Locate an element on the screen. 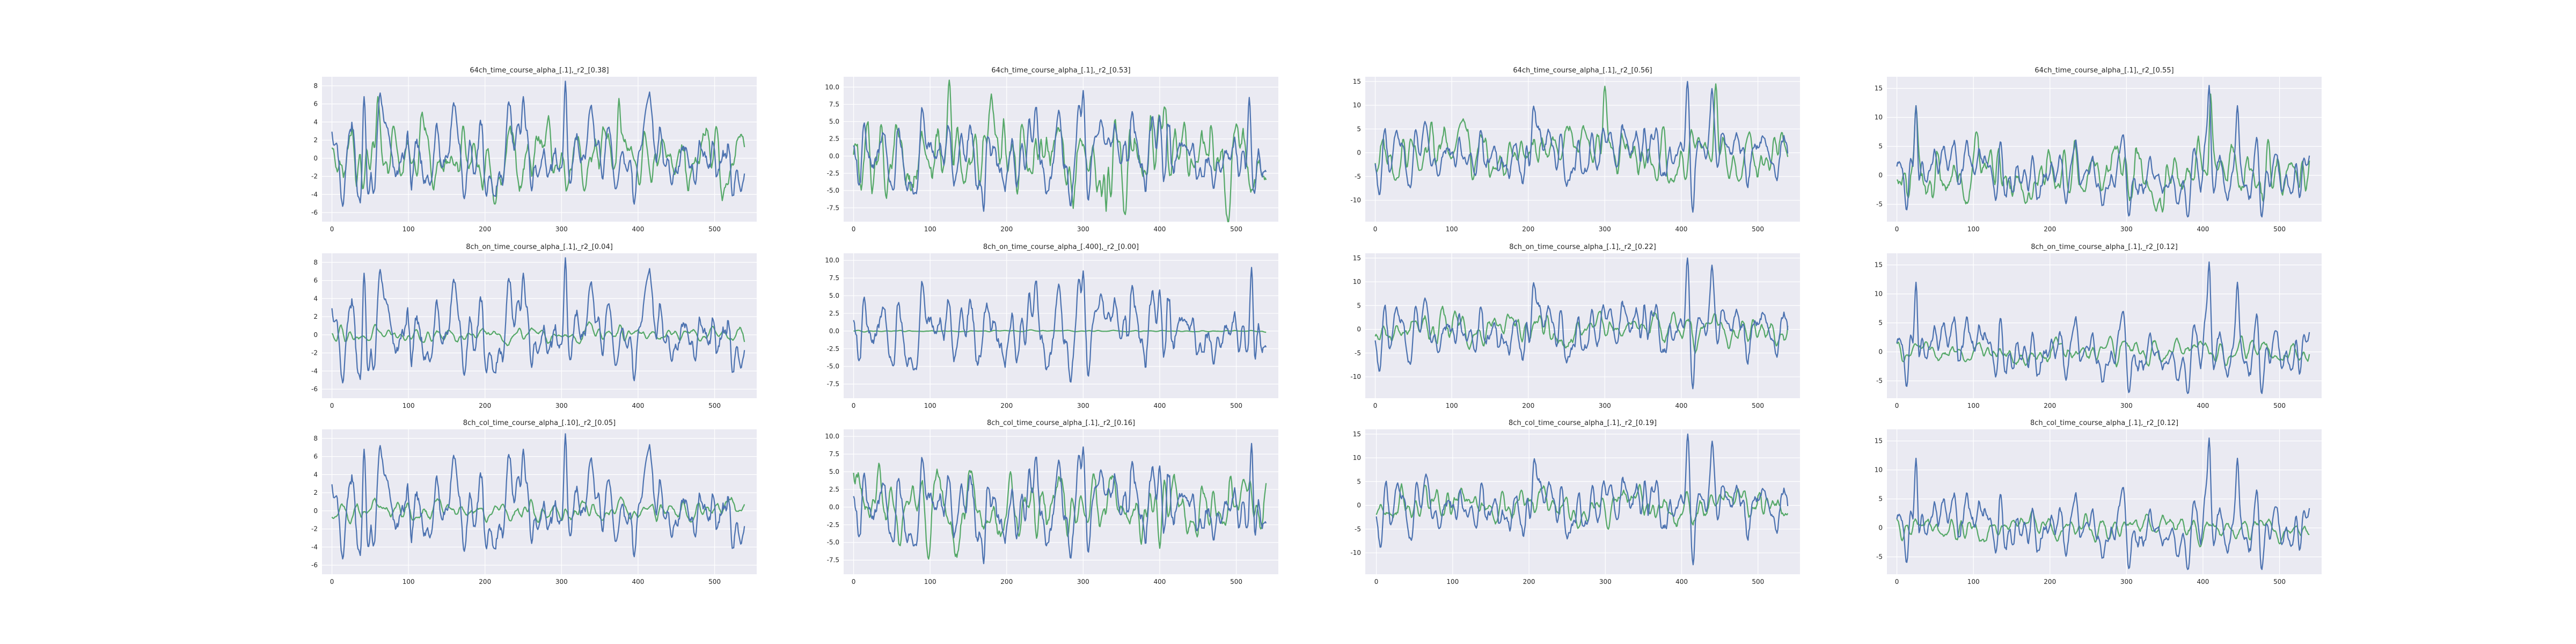 The image size is (2576, 644). y-tick-label: 2 is located at coordinates (315, 492).